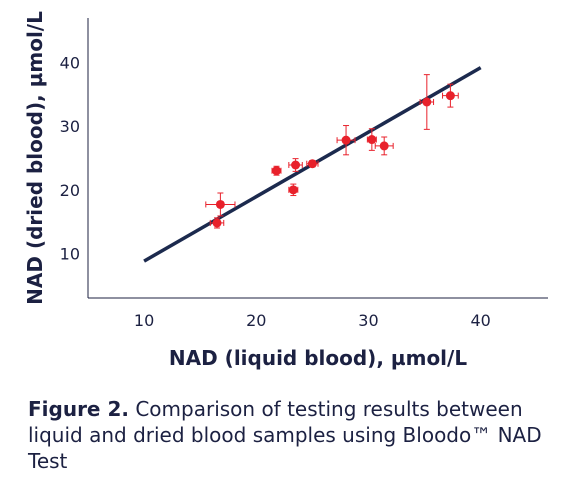 The height and width of the screenshot is (482, 566). What do you see at coordinates (144, 320) in the screenshot?
I see `x-tick-label: 10` at bounding box center [144, 320].